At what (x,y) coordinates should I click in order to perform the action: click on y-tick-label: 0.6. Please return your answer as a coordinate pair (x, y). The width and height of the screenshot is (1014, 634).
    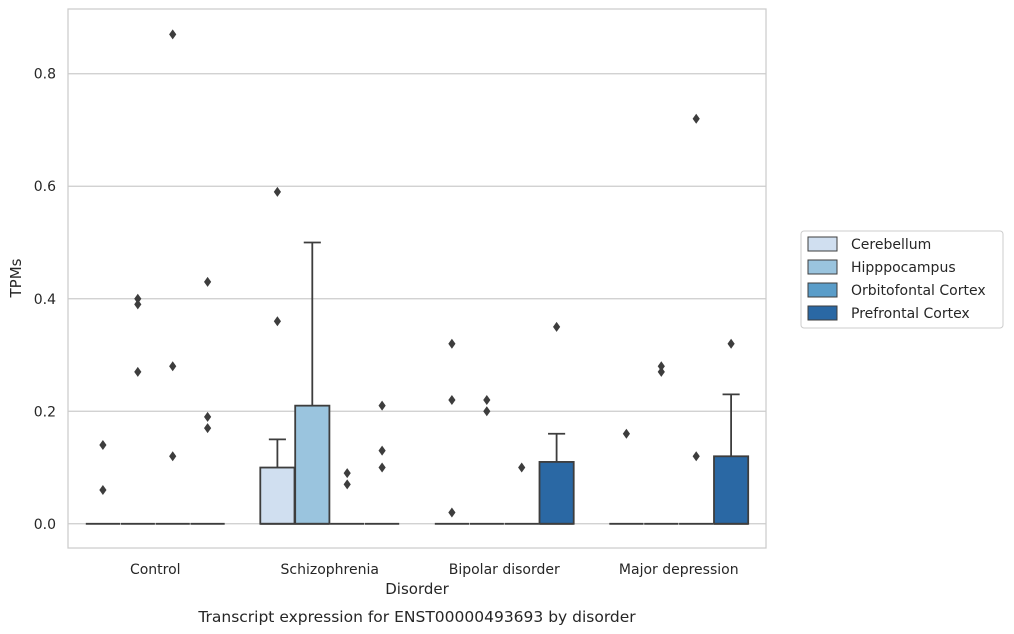
    Looking at the image, I should click on (45, 187).